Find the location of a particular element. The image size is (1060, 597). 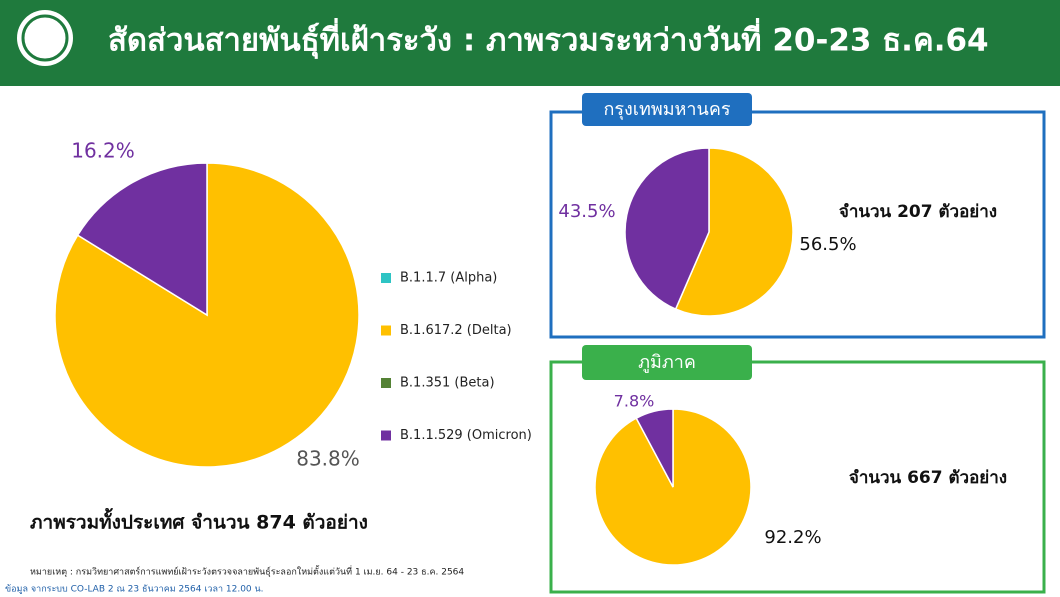

value-label: 16.2% is located at coordinates (103, 151).